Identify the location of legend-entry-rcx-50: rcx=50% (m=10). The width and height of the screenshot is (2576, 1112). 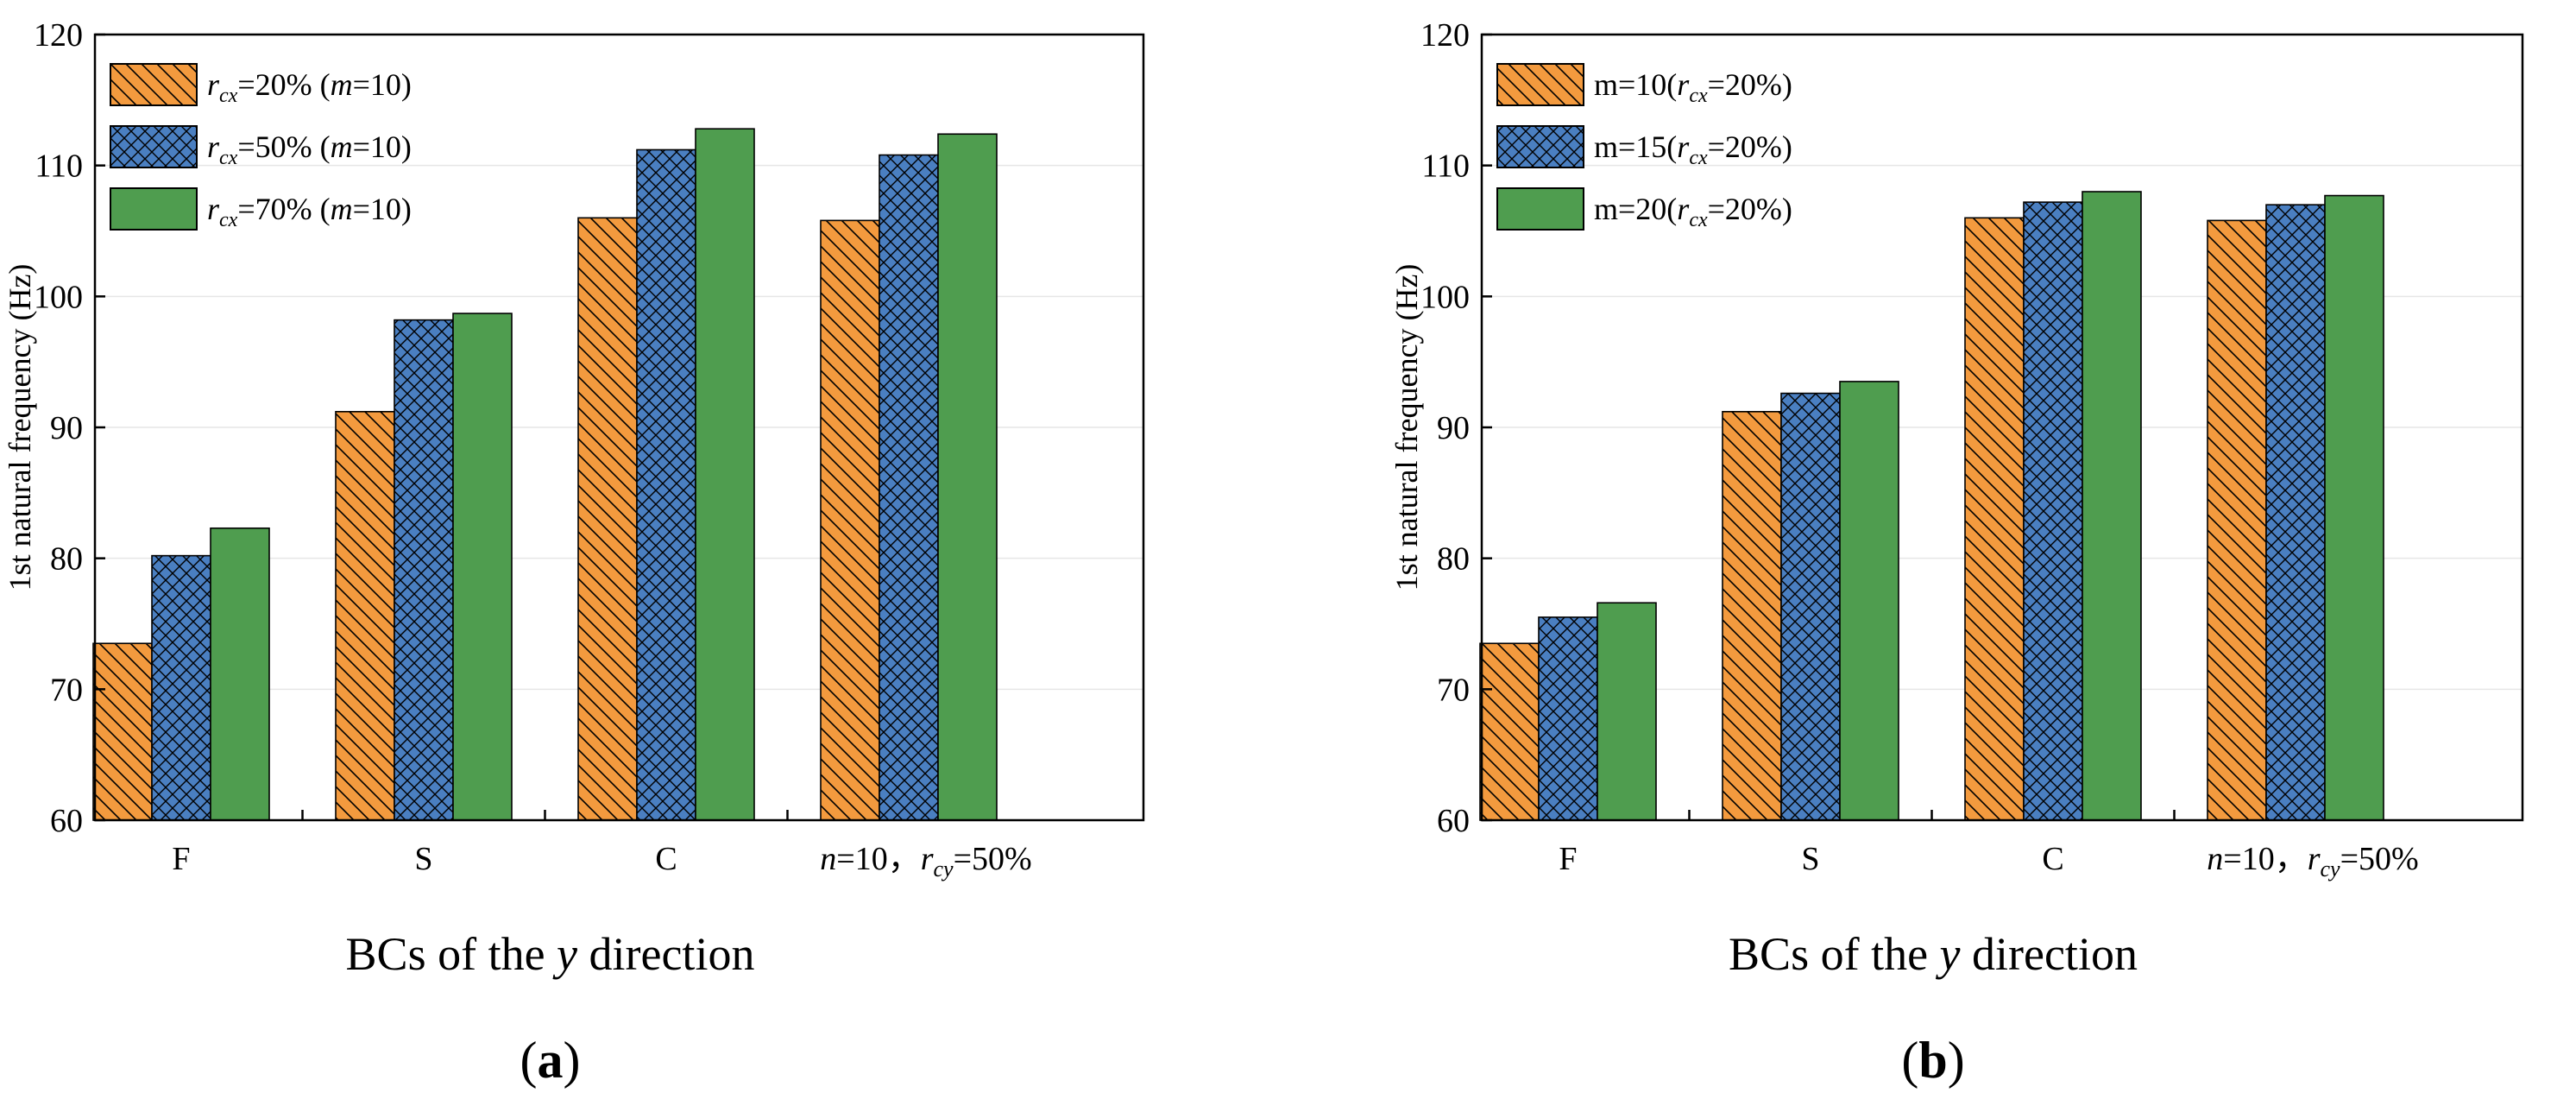
(261, 147).